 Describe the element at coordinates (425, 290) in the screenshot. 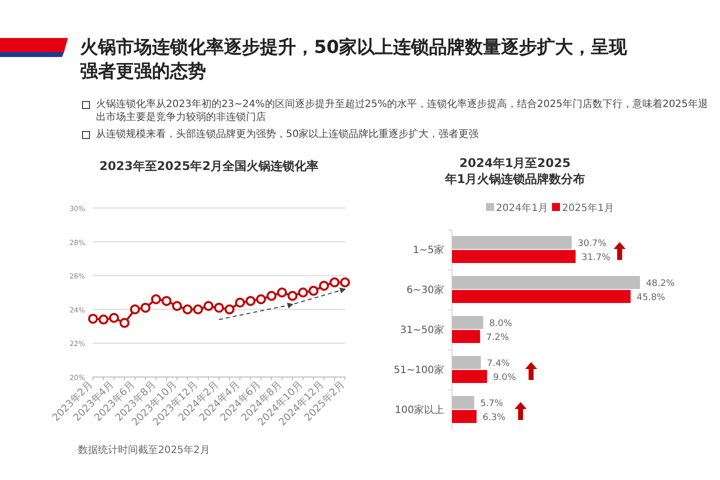

I see `y-tick-label: 6~30家` at that location.